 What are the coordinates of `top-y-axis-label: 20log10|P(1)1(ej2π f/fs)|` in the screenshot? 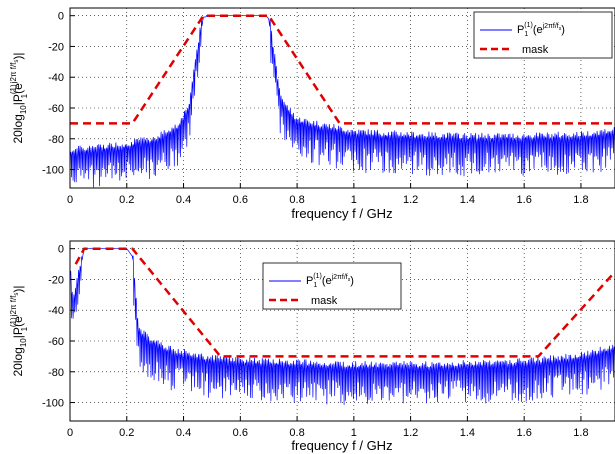 It's located at (19, 97).